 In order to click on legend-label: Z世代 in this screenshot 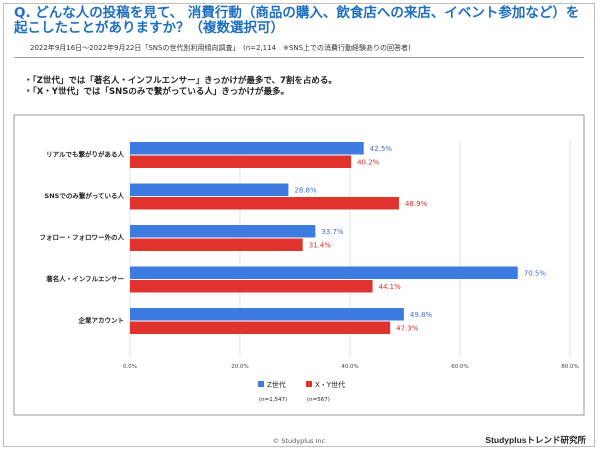, I will do `click(276, 384)`.